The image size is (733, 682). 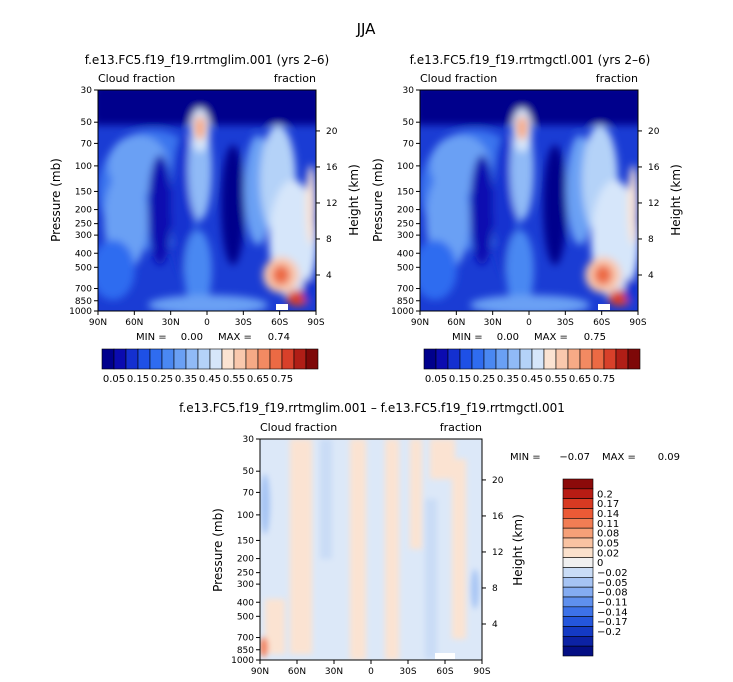 What do you see at coordinates (332, 132) in the screenshot?
I see `panel-0-htick-label: 20` at bounding box center [332, 132].